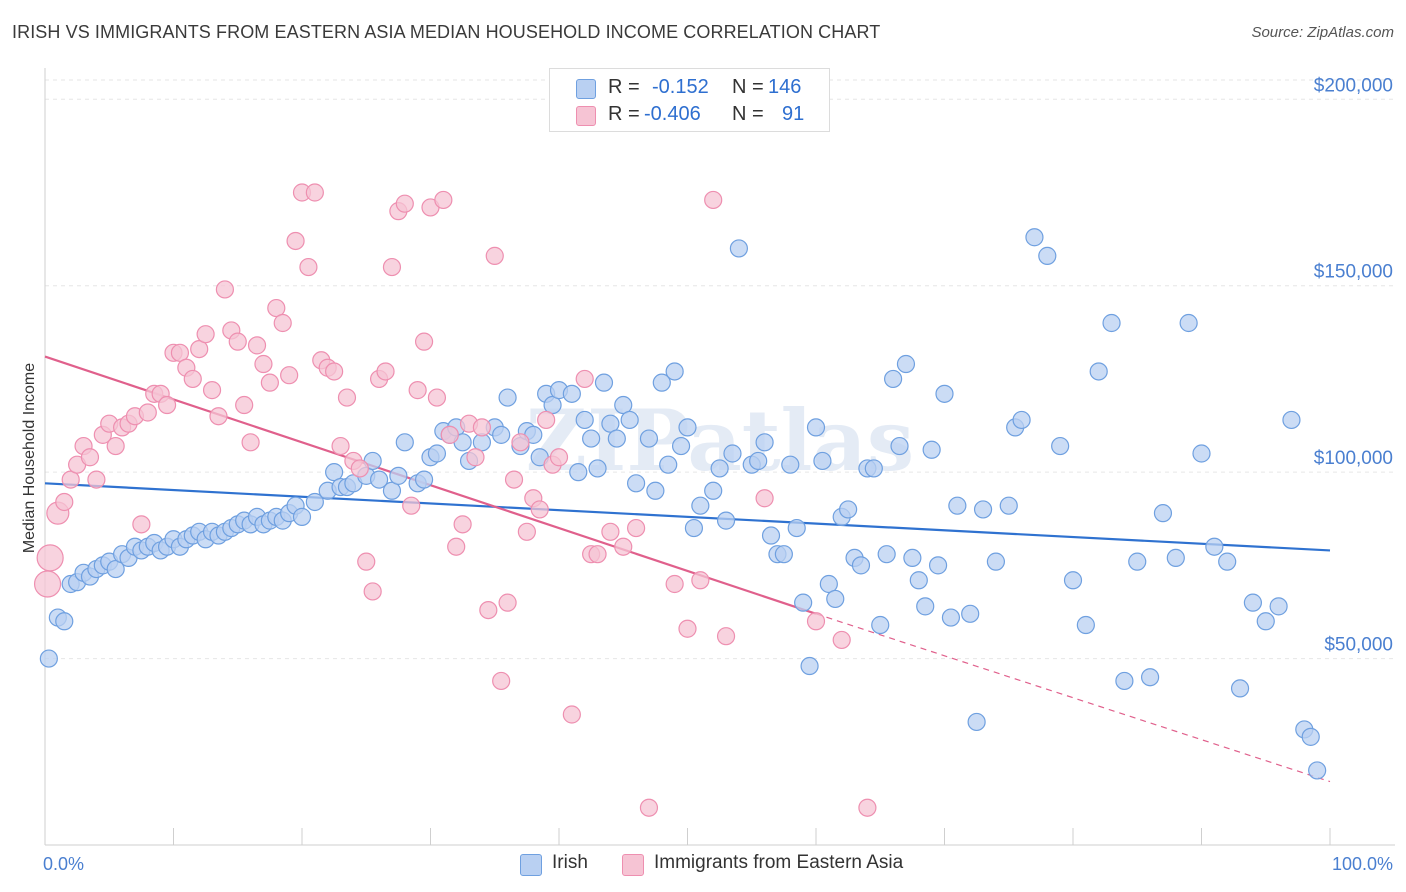 The width and height of the screenshot is (1406, 892). I want to click on source-label: Source: ZipAtlas.com, so click(1322, 32).